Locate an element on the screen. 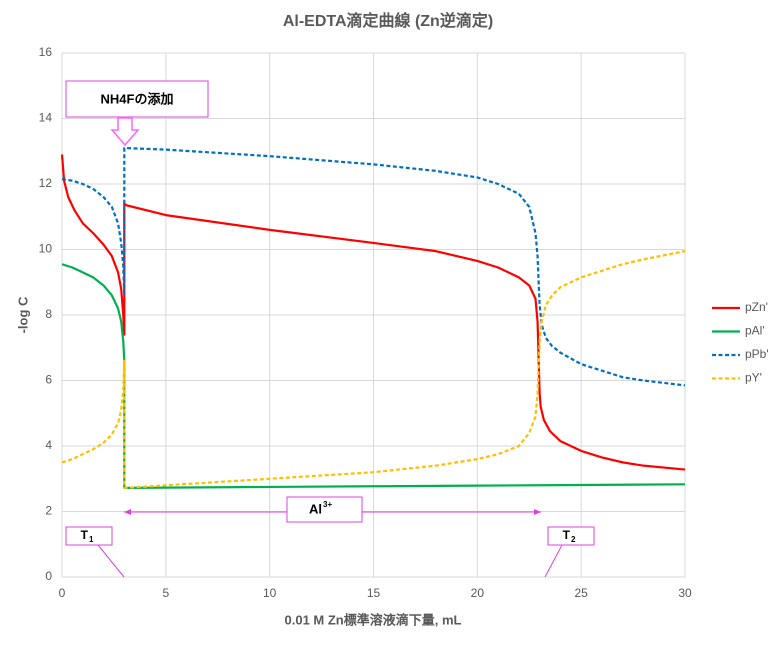 This screenshot has width=777, height=645. annotation-sup: 3+ is located at coordinates (327, 504).